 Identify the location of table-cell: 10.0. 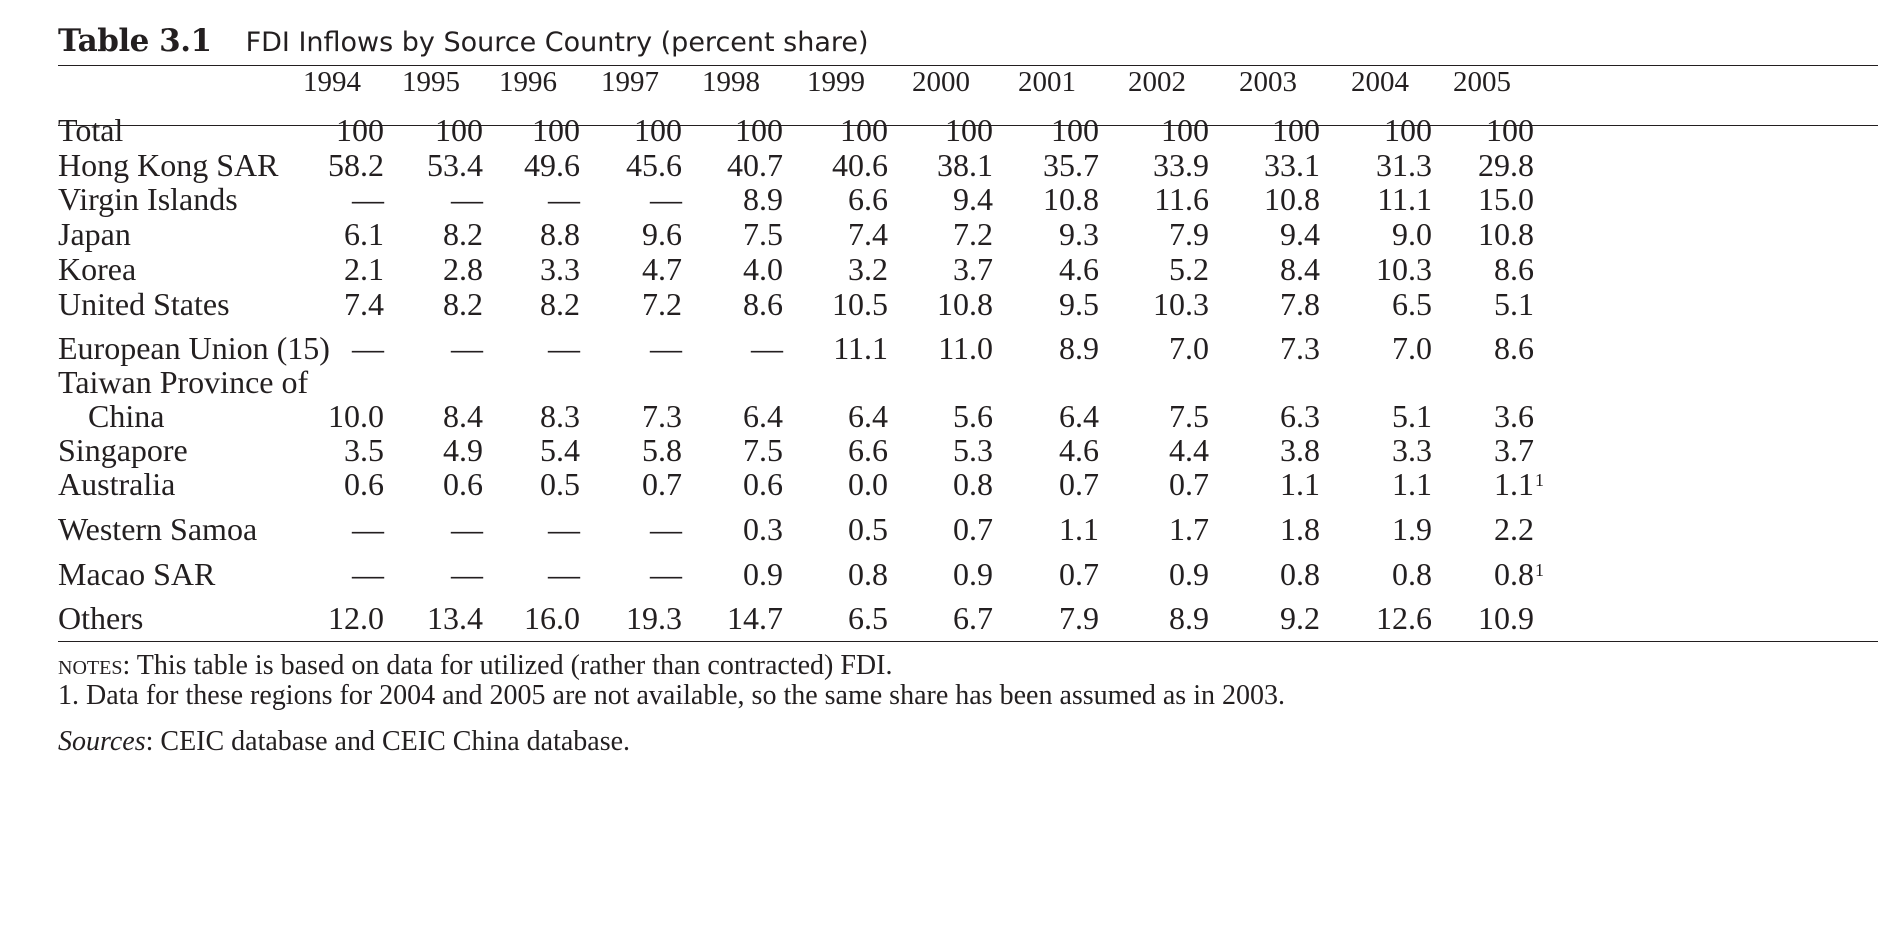
(324, 416).